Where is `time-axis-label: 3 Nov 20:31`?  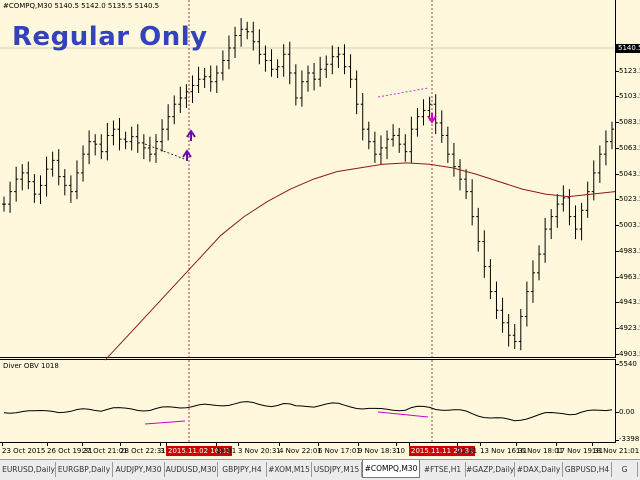 time-axis-label: 3 Nov 20:31 is located at coordinates (259, 451).